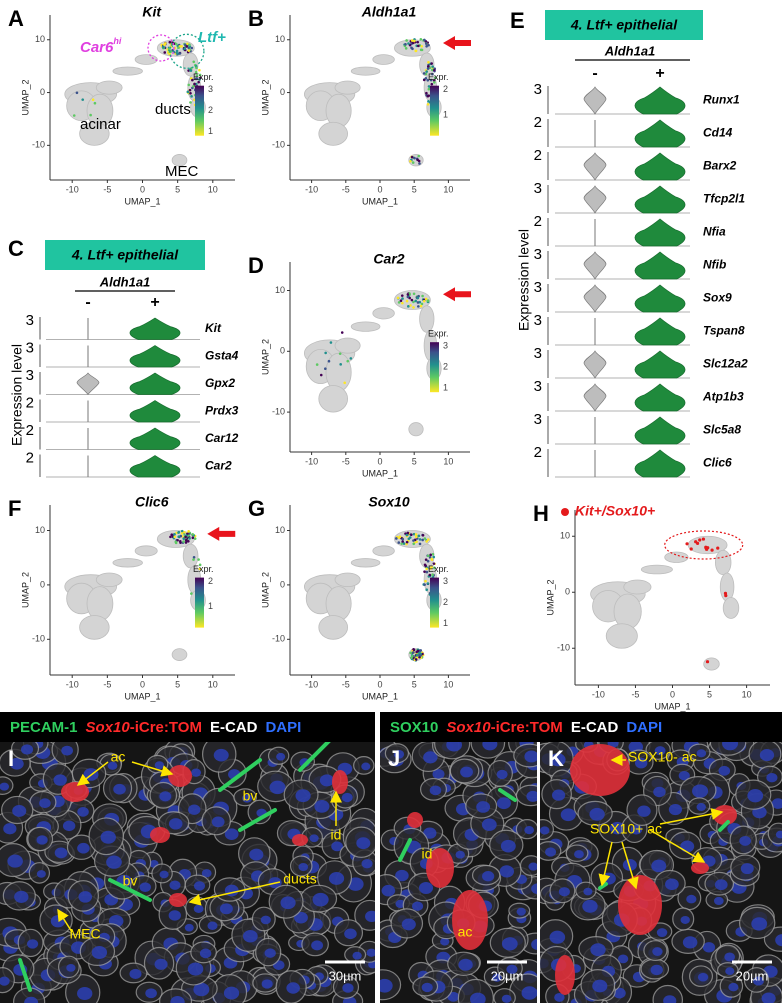  Describe the element at coordinates (630, 50) in the screenshot. I see `group-label: Aldh1a1` at that location.